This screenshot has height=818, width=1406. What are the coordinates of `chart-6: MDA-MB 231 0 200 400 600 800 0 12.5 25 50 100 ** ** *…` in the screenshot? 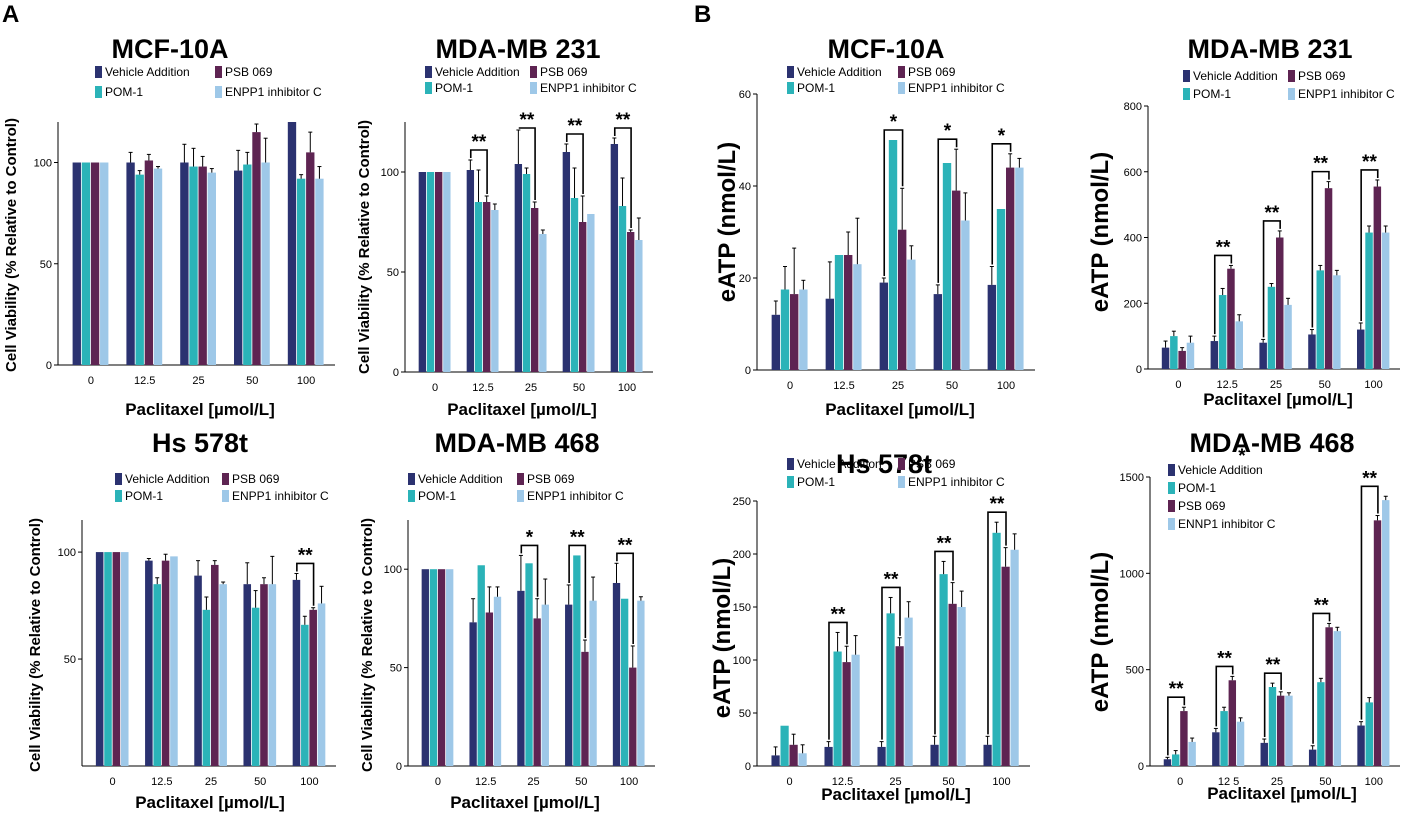 It's located at (1243, 221).